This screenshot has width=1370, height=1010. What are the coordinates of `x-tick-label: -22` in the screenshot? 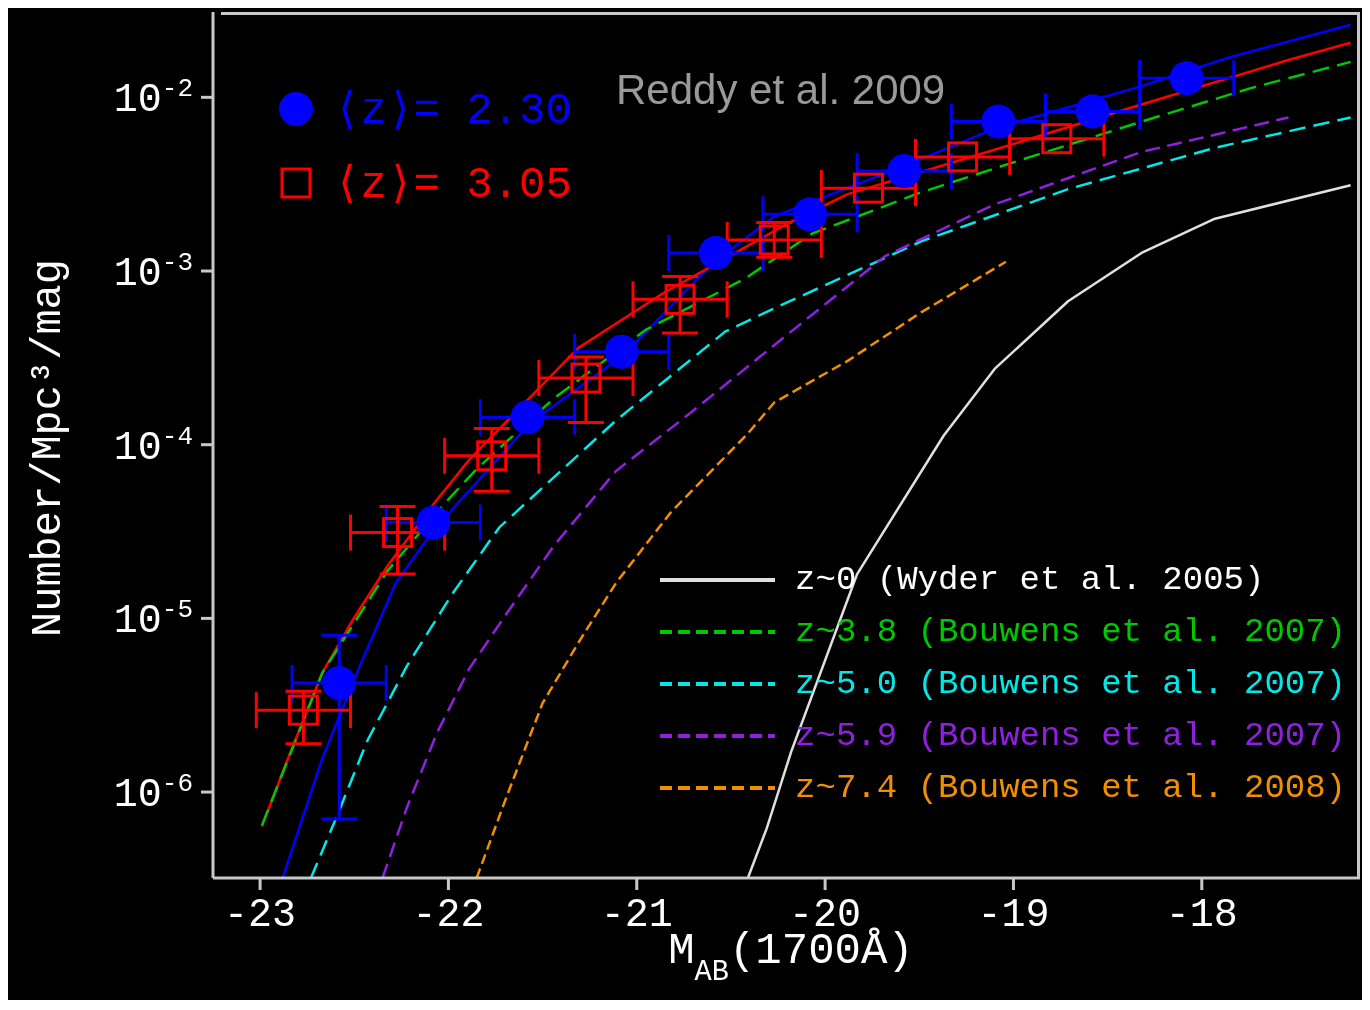 It's located at (448, 915).